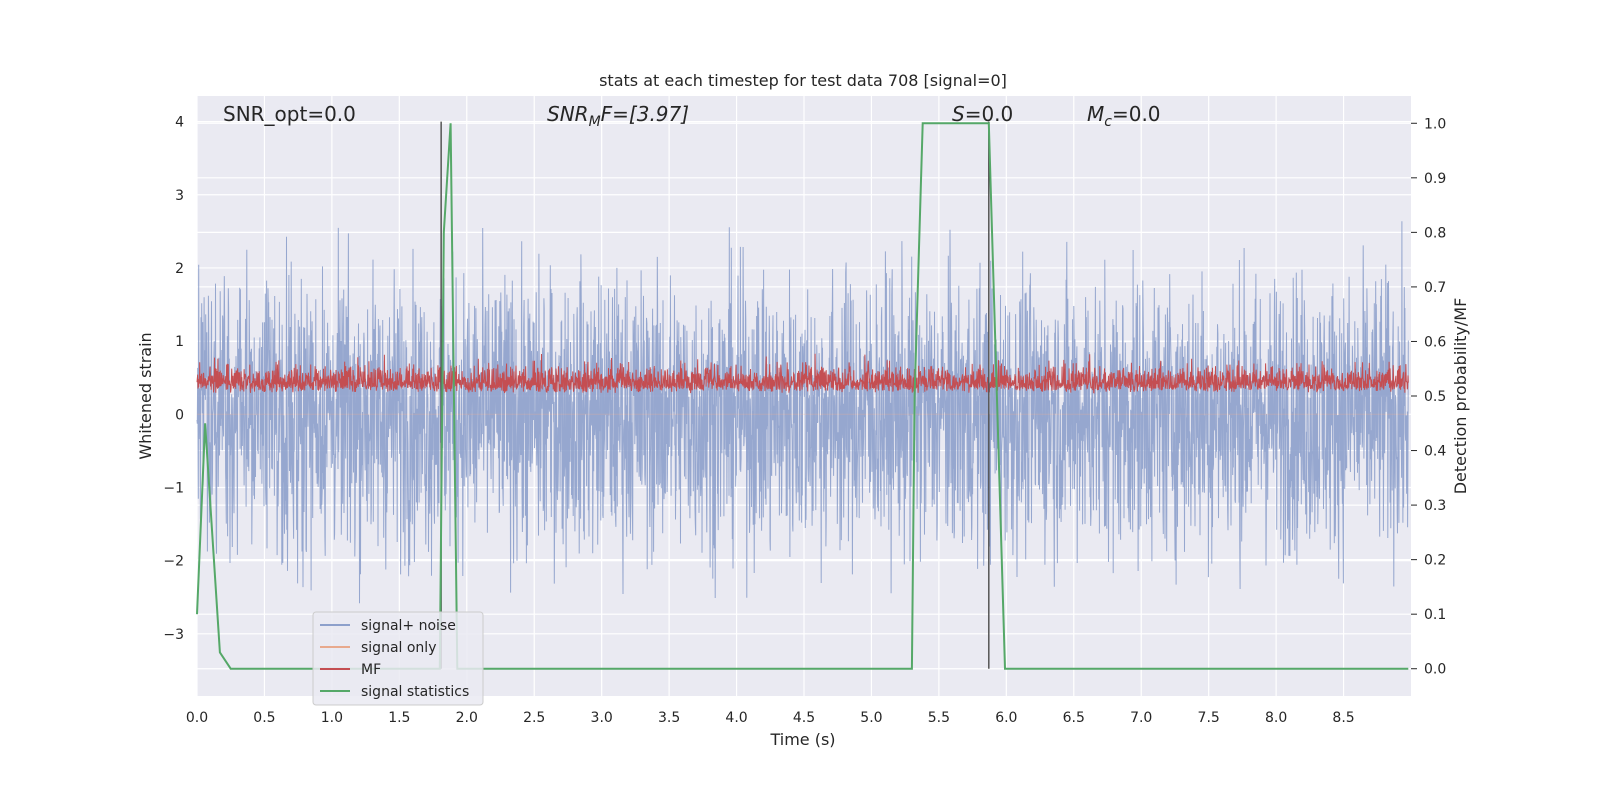 This screenshot has width=1600, height=800. What do you see at coordinates (173, 562) in the screenshot?
I see `y-left-tick-label-1: −2` at bounding box center [173, 562].